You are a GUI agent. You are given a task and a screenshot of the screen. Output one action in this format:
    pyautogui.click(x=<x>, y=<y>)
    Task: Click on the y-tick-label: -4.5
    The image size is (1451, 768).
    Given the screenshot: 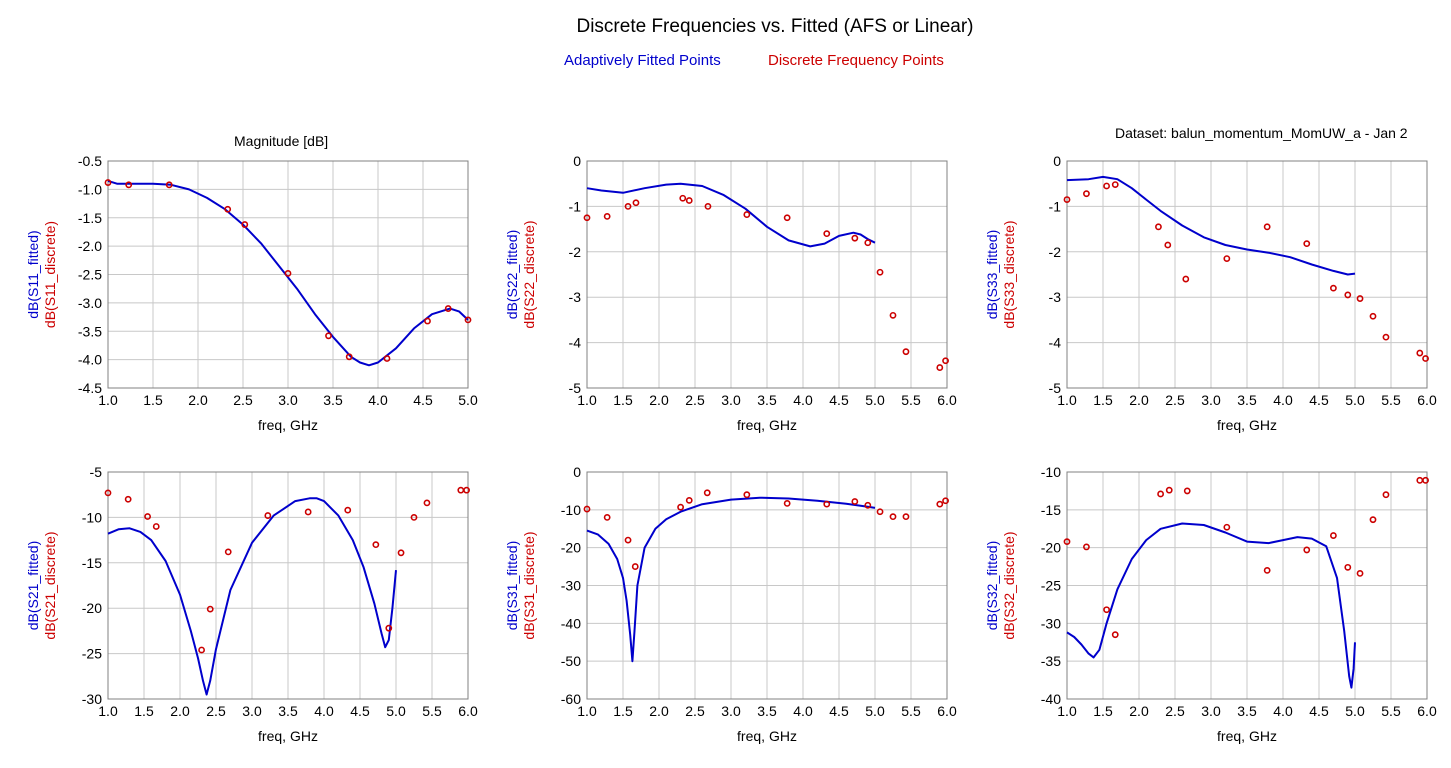 What is the action you would take?
    pyautogui.click(x=90, y=388)
    